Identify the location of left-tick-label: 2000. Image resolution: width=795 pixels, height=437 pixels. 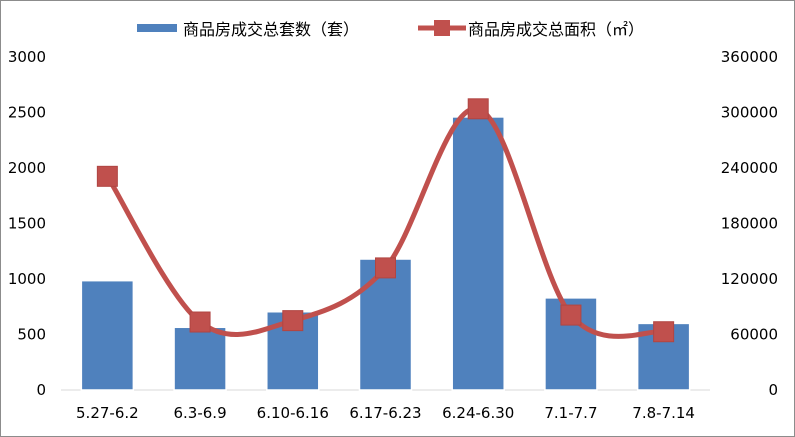
(27, 168).